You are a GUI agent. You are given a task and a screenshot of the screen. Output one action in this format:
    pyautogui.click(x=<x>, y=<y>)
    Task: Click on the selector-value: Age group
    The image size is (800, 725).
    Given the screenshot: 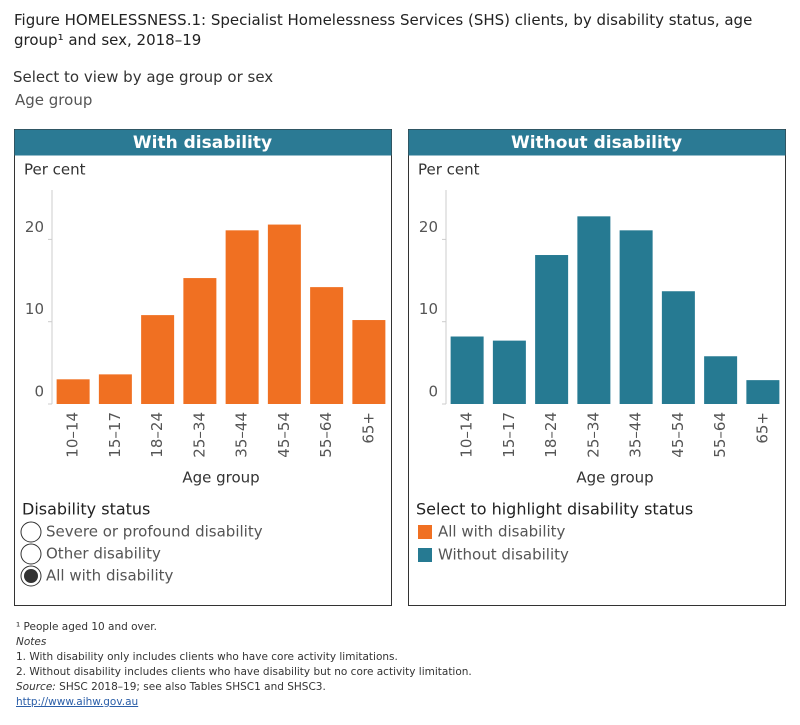 What is the action you would take?
    pyautogui.click(x=54, y=100)
    